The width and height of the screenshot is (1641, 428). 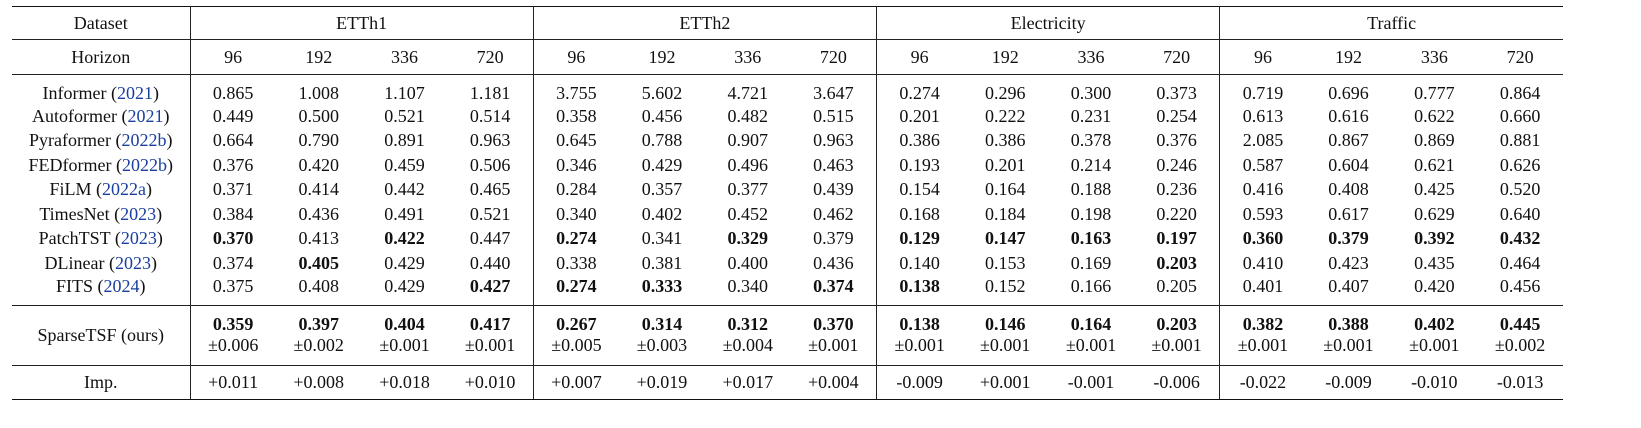 I want to click on table-cell: 0.164, so click(x=1005, y=190).